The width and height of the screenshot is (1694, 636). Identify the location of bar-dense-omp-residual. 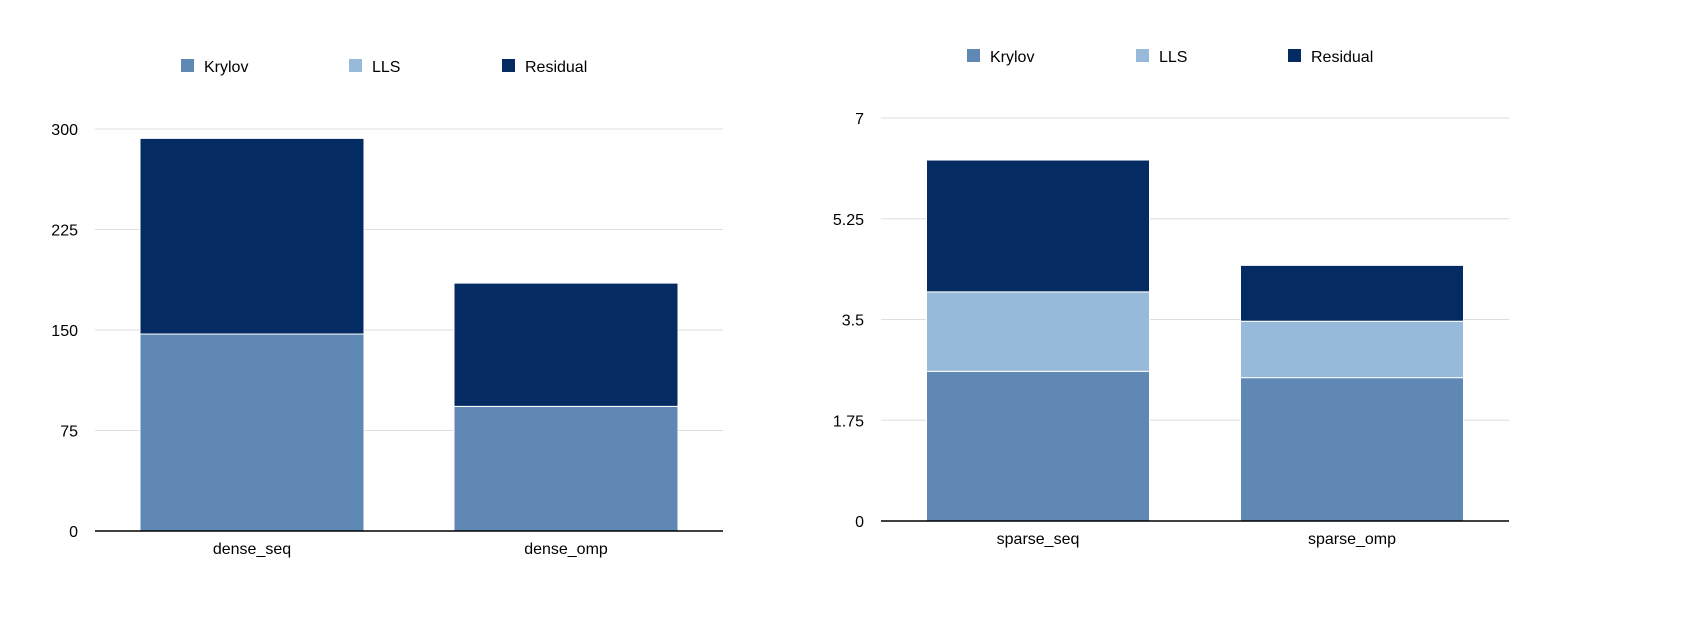
(566, 344).